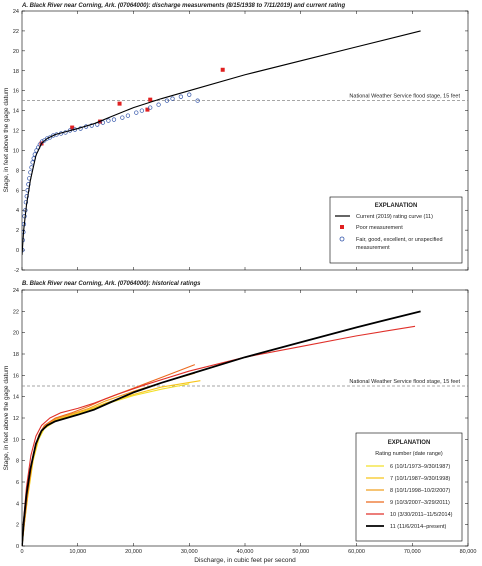 This screenshot has width=482, height=566. Describe the element at coordinates (16, 132) in the screenshot. I see `panel-a-y-tick-label-12: 12` at that location.